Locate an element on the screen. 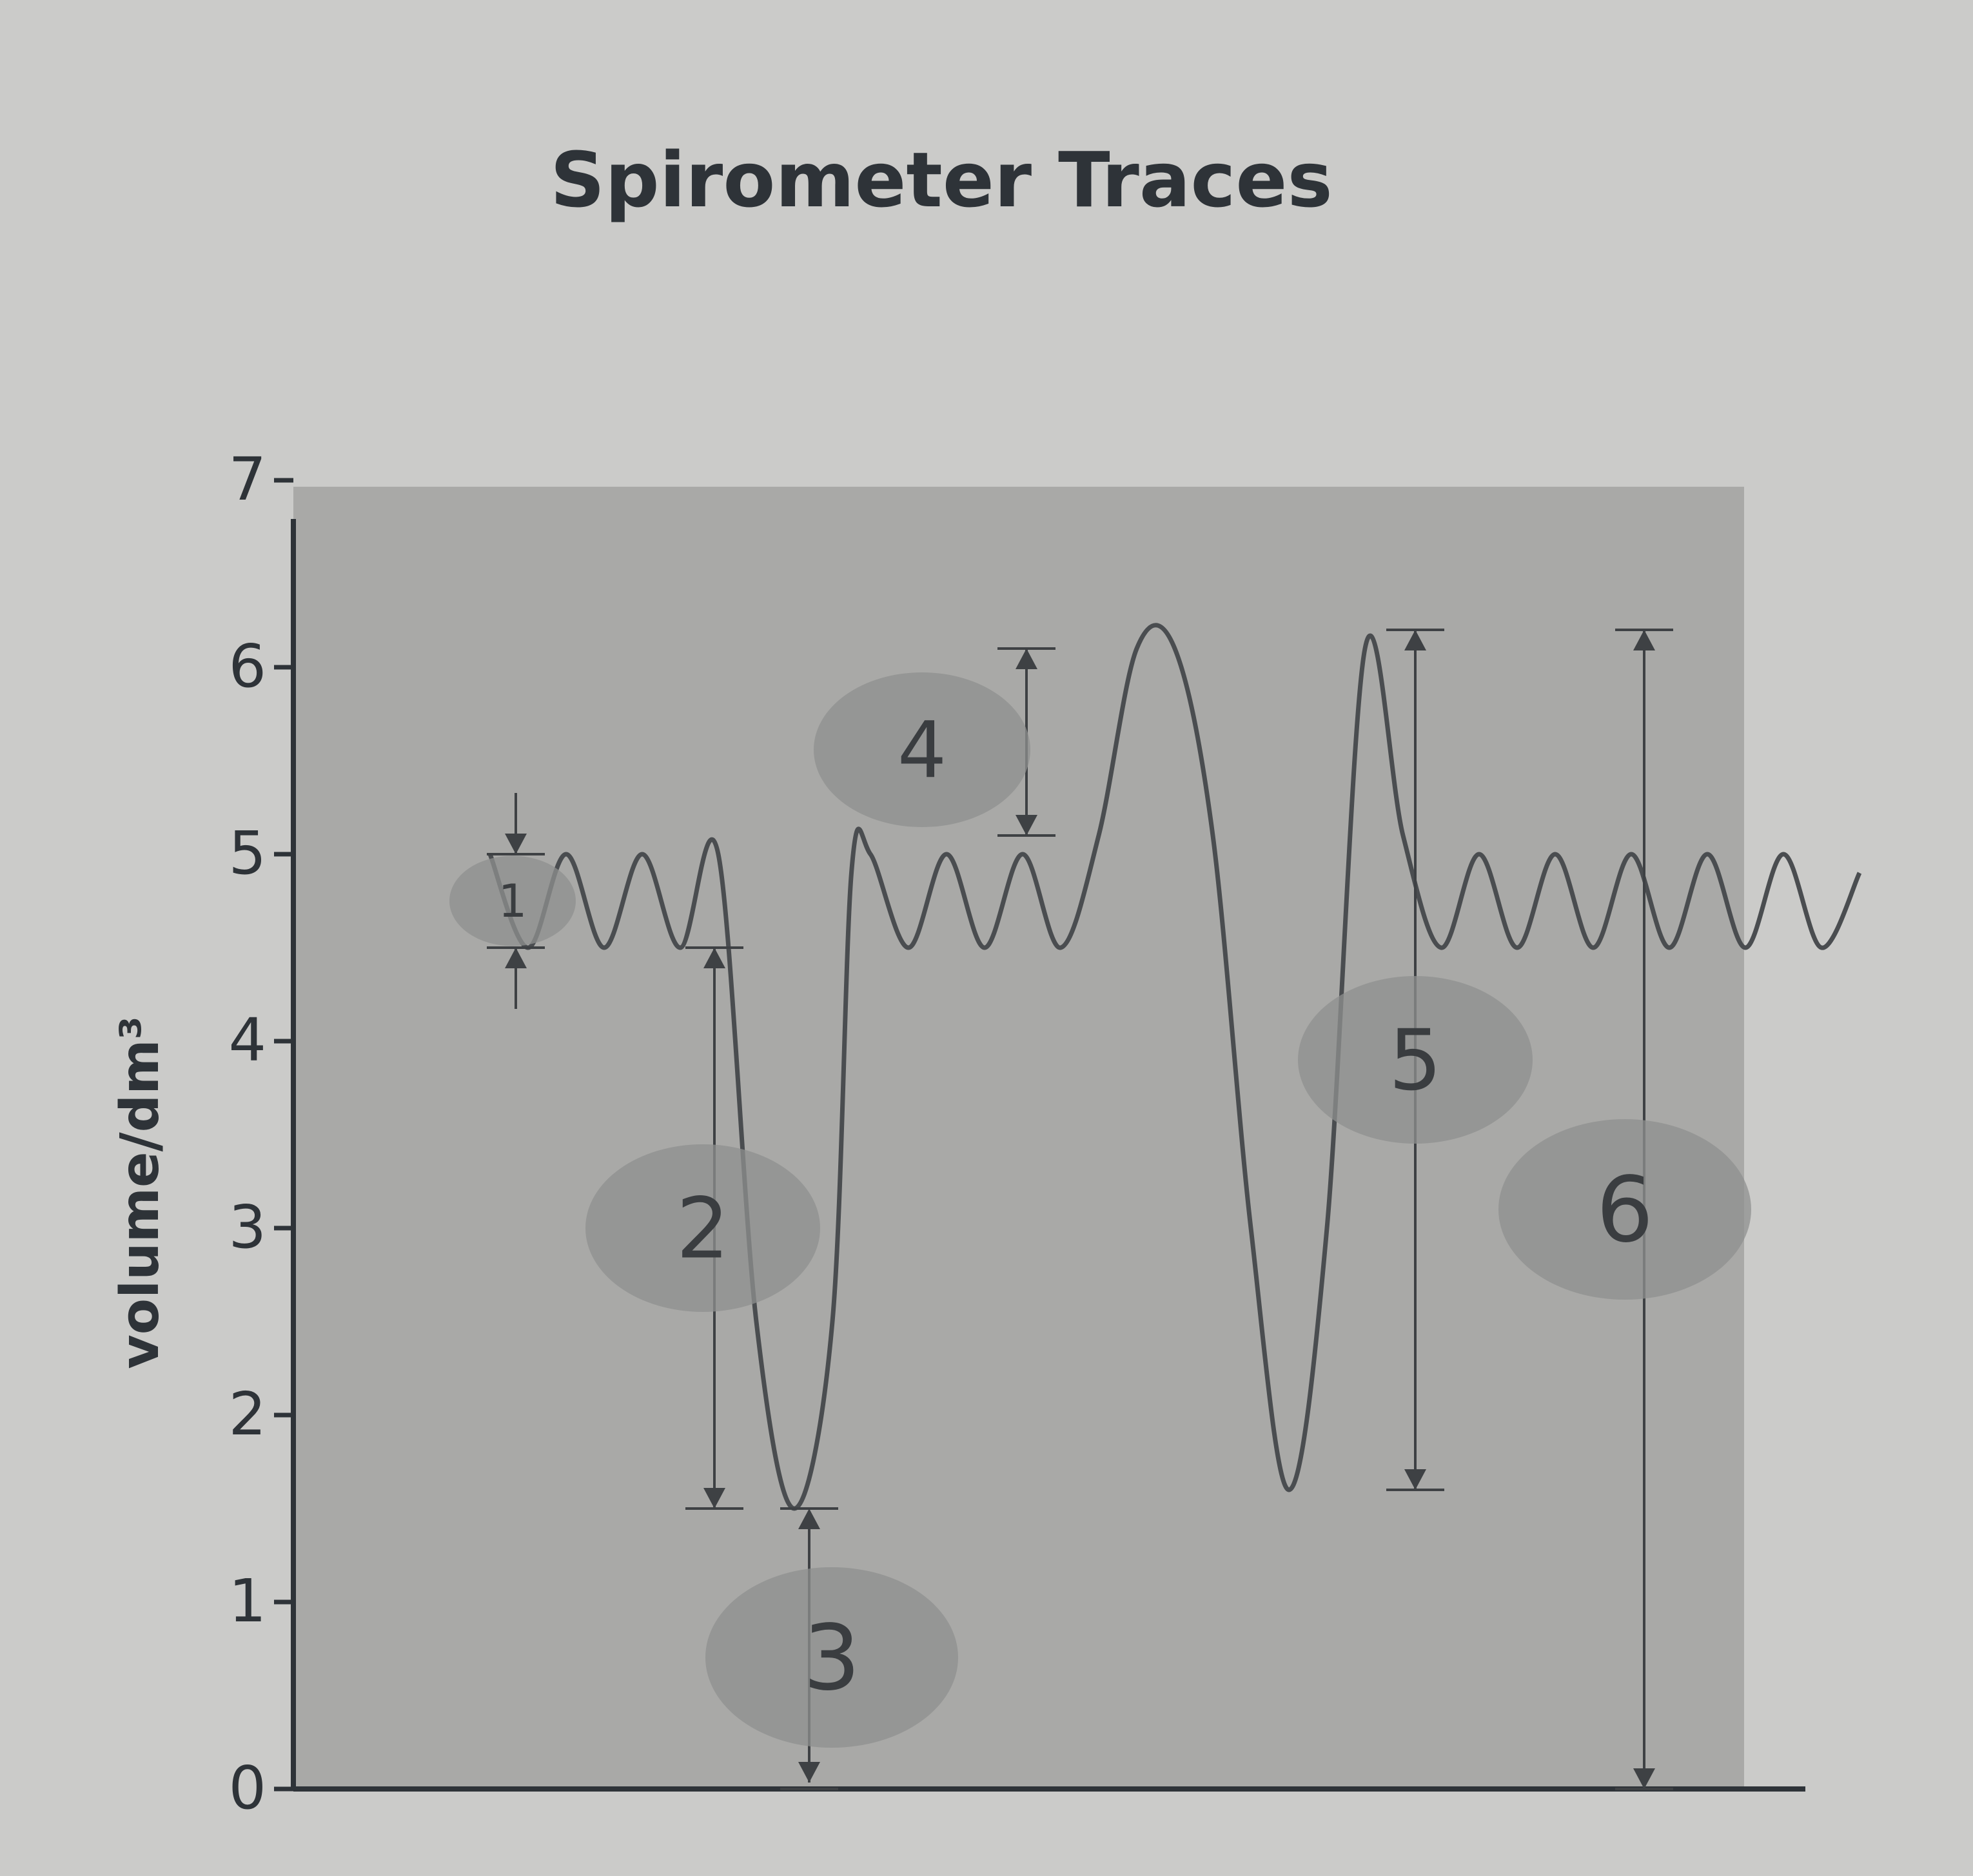 Image resolution: width=1973 pixels, height=1876 pixels. annotation-1-arrowhead-bottom is located at coordinates (516, 958).